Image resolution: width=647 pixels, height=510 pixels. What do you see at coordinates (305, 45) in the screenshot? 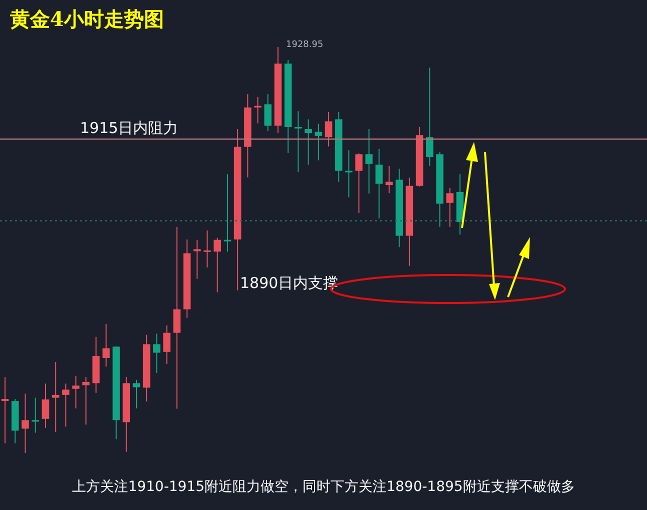
I see `annotation: 1928.95` at bounding box center [305, 45].